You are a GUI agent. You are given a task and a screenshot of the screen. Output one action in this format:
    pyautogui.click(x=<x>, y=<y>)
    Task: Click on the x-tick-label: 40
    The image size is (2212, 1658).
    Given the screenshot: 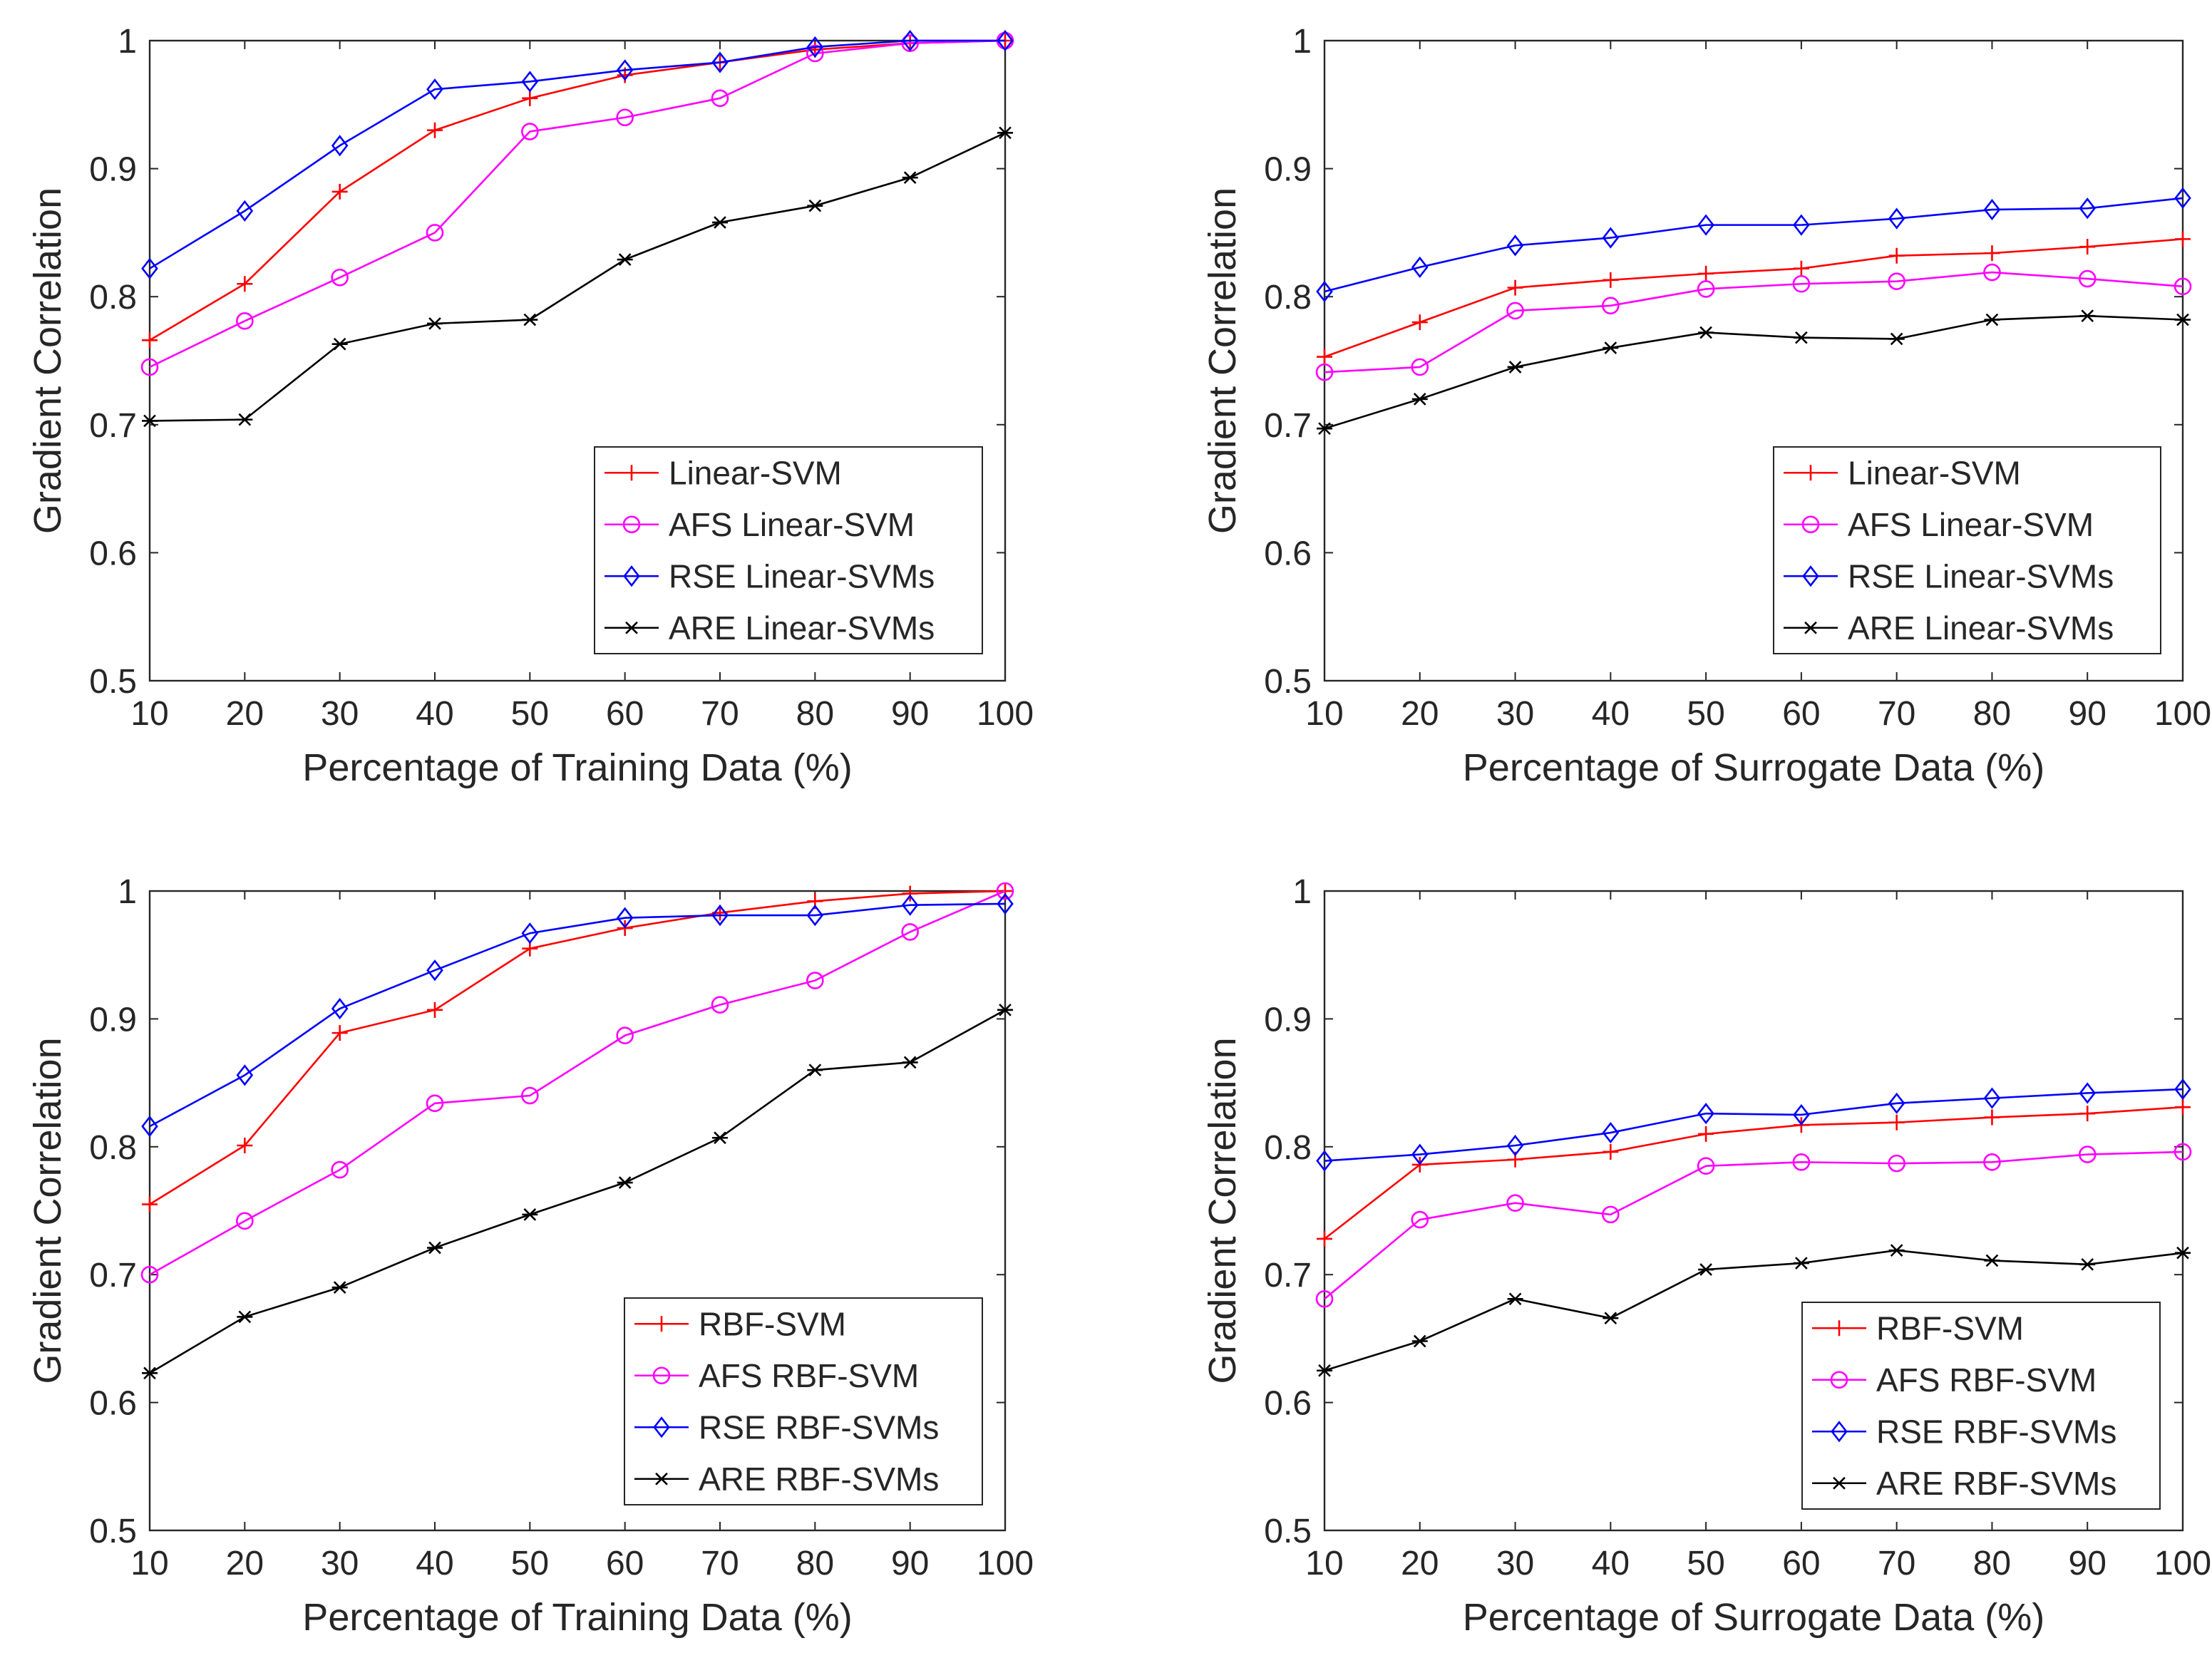 What is the action you would take?
    pyautogui.click(x=1611, y=714)
    